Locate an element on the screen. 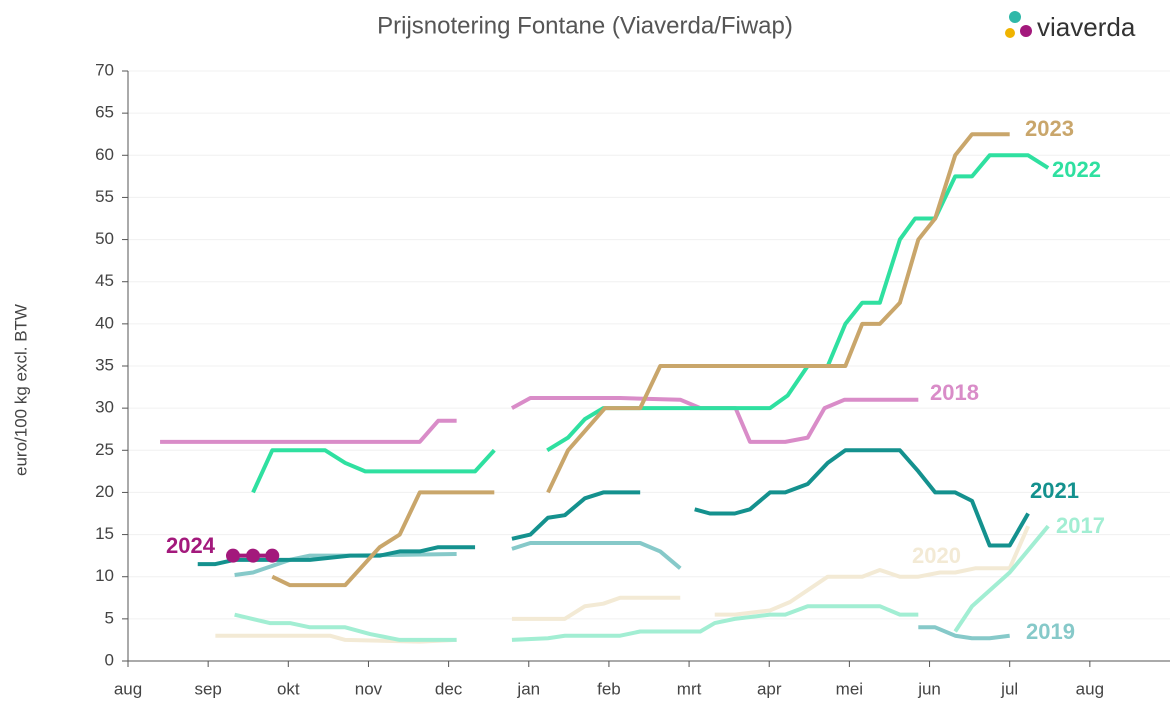  x-tick-label: jun is located at coordinates (929, 688).